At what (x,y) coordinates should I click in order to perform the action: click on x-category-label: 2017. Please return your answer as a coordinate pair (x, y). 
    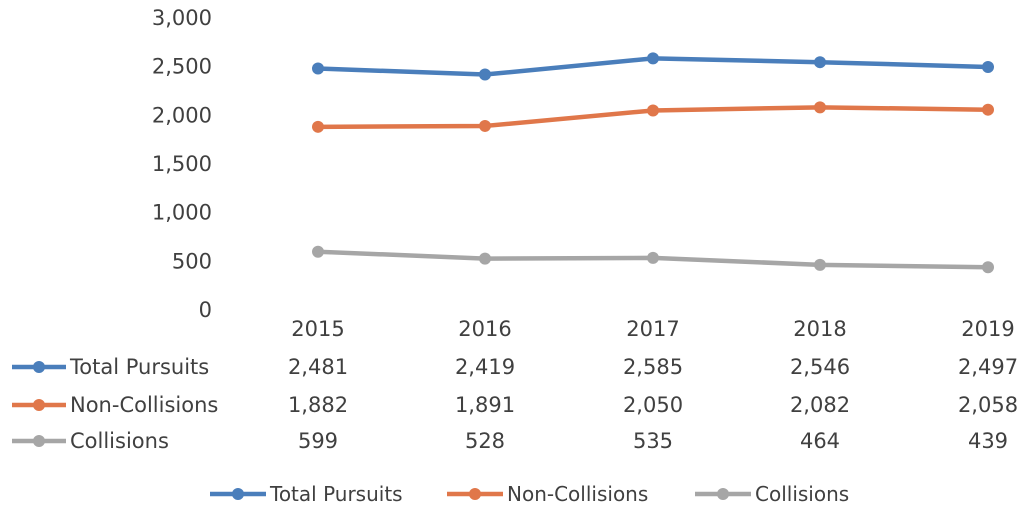
    Looking at the image, I should click on (652, 329).